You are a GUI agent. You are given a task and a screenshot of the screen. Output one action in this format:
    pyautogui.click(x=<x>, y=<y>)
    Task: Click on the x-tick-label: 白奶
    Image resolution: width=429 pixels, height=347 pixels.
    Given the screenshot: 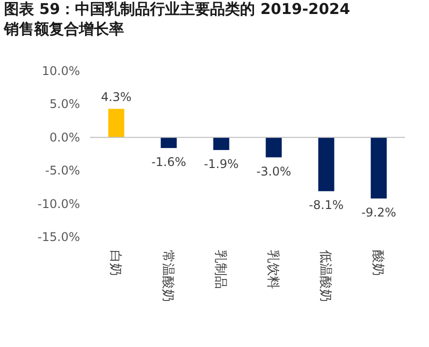 What is the action you would take?
    pyautogui.click(x=114, y=263)
    